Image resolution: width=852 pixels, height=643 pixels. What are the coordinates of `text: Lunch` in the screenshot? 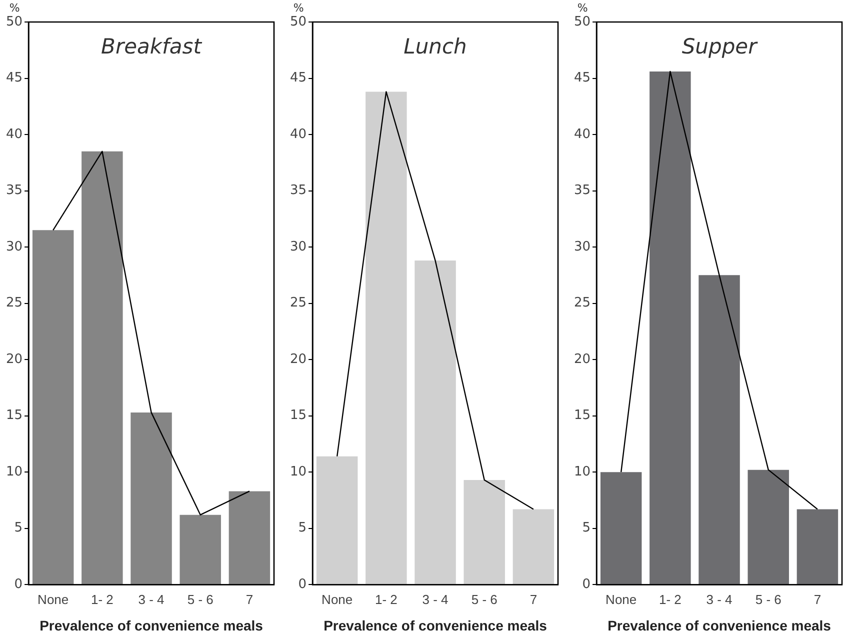 It's located at (435, 46).